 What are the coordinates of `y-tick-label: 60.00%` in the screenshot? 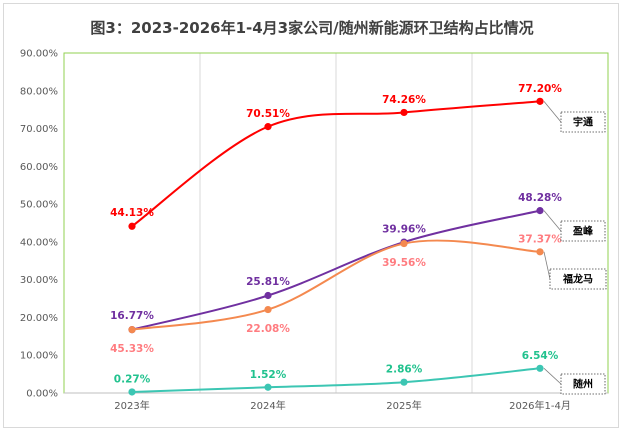 It's located at (39, 167).